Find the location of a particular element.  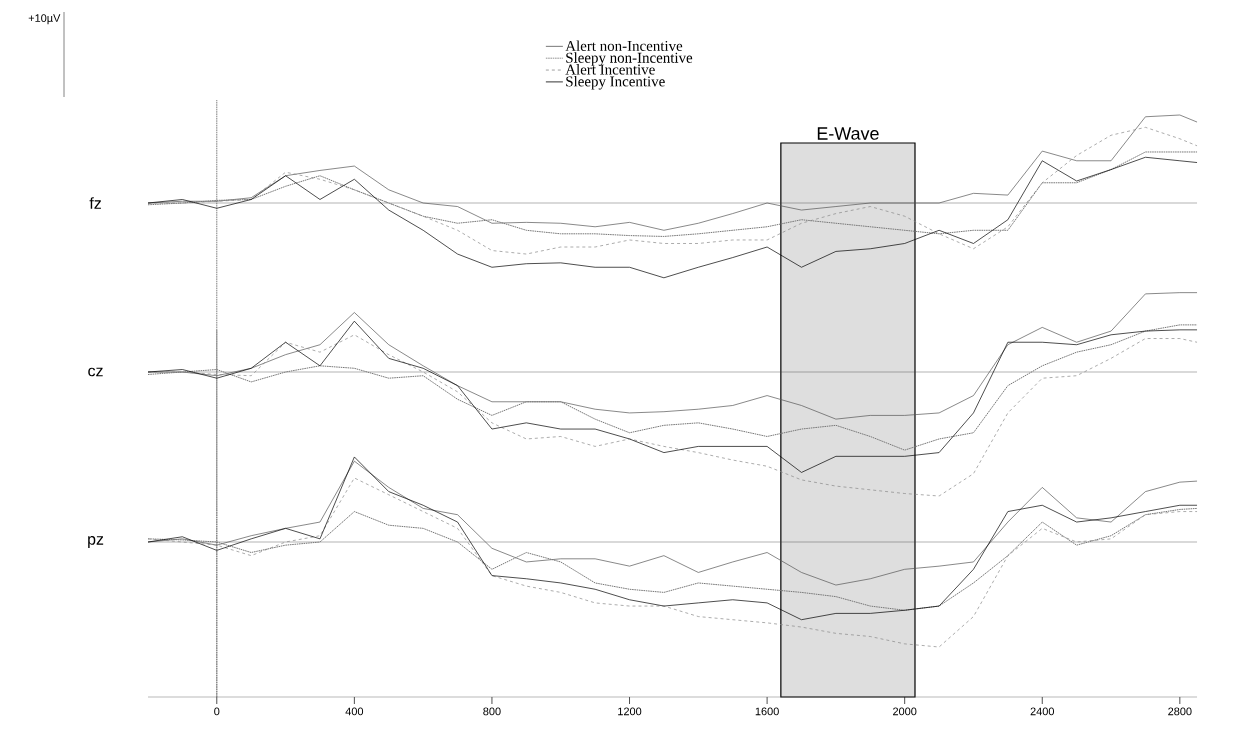

legend-label: Sleepy Incentive is located at coordinates (615, 82).